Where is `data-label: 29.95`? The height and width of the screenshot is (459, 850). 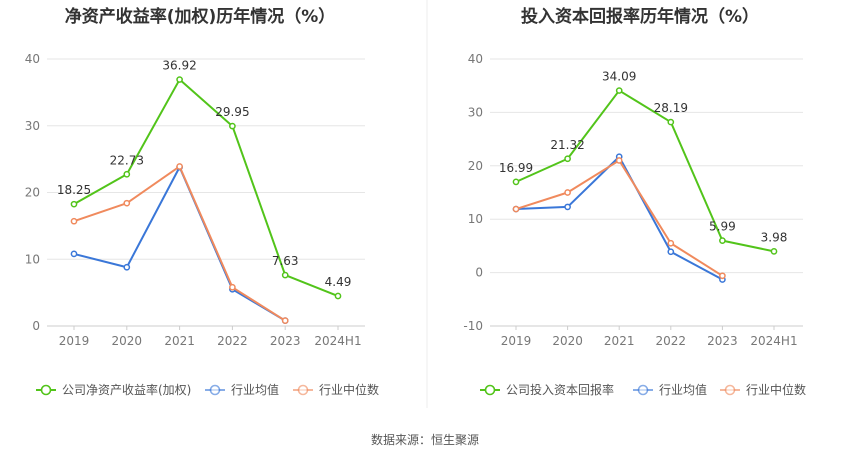 data-label: 29.95 is located at coordinates (232, 112).